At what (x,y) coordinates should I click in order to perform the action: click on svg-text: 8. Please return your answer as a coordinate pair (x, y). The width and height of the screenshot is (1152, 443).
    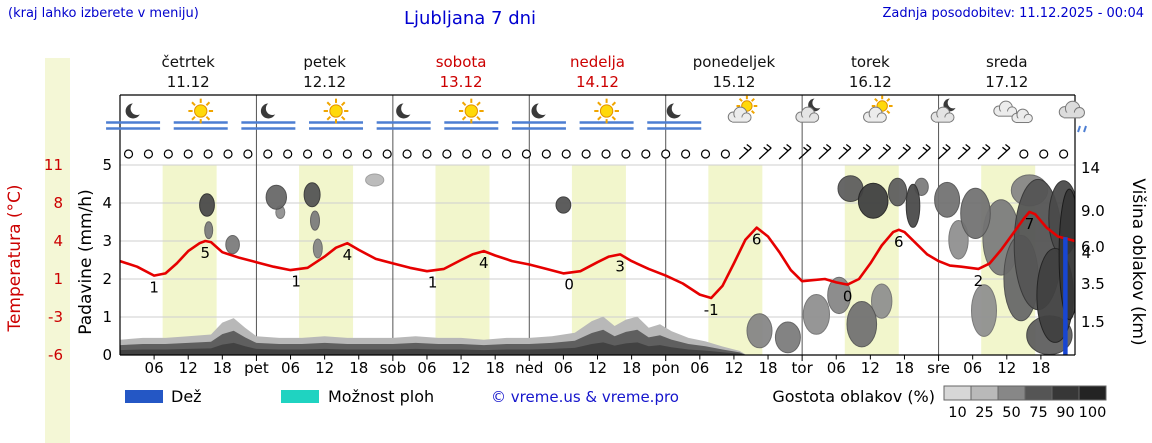
    Looking at the image, I should click on (58, 203).